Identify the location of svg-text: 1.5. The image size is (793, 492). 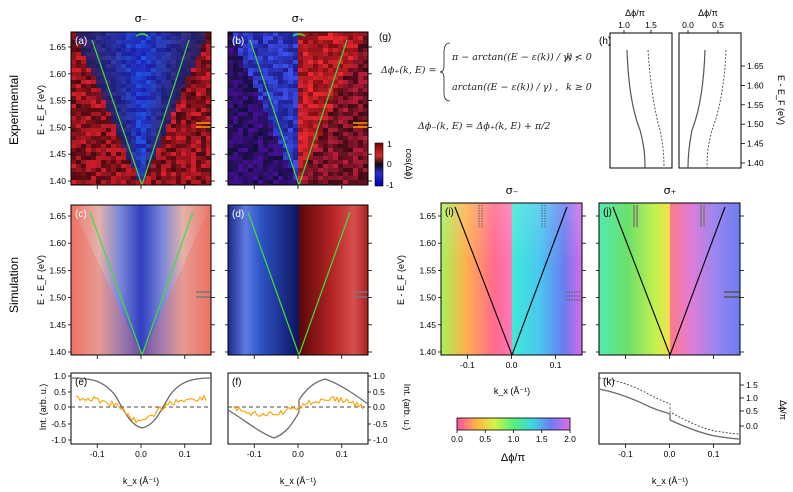
(651, 25).